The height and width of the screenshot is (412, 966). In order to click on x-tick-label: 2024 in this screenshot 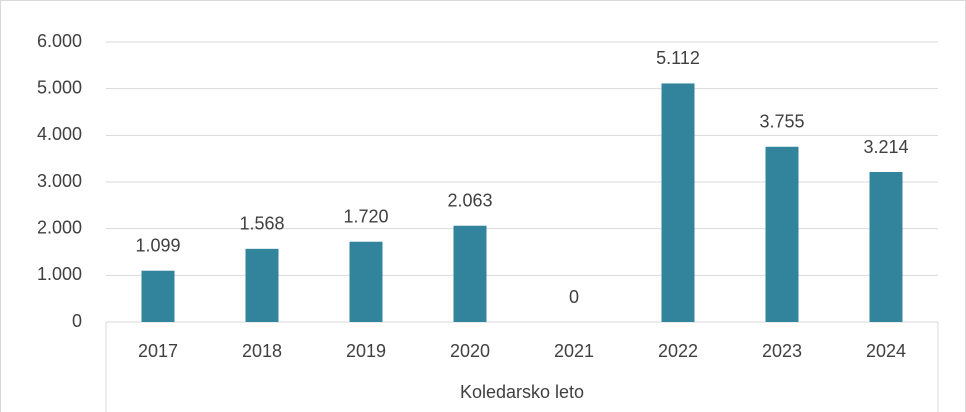, I will do `click(886, 351)`.